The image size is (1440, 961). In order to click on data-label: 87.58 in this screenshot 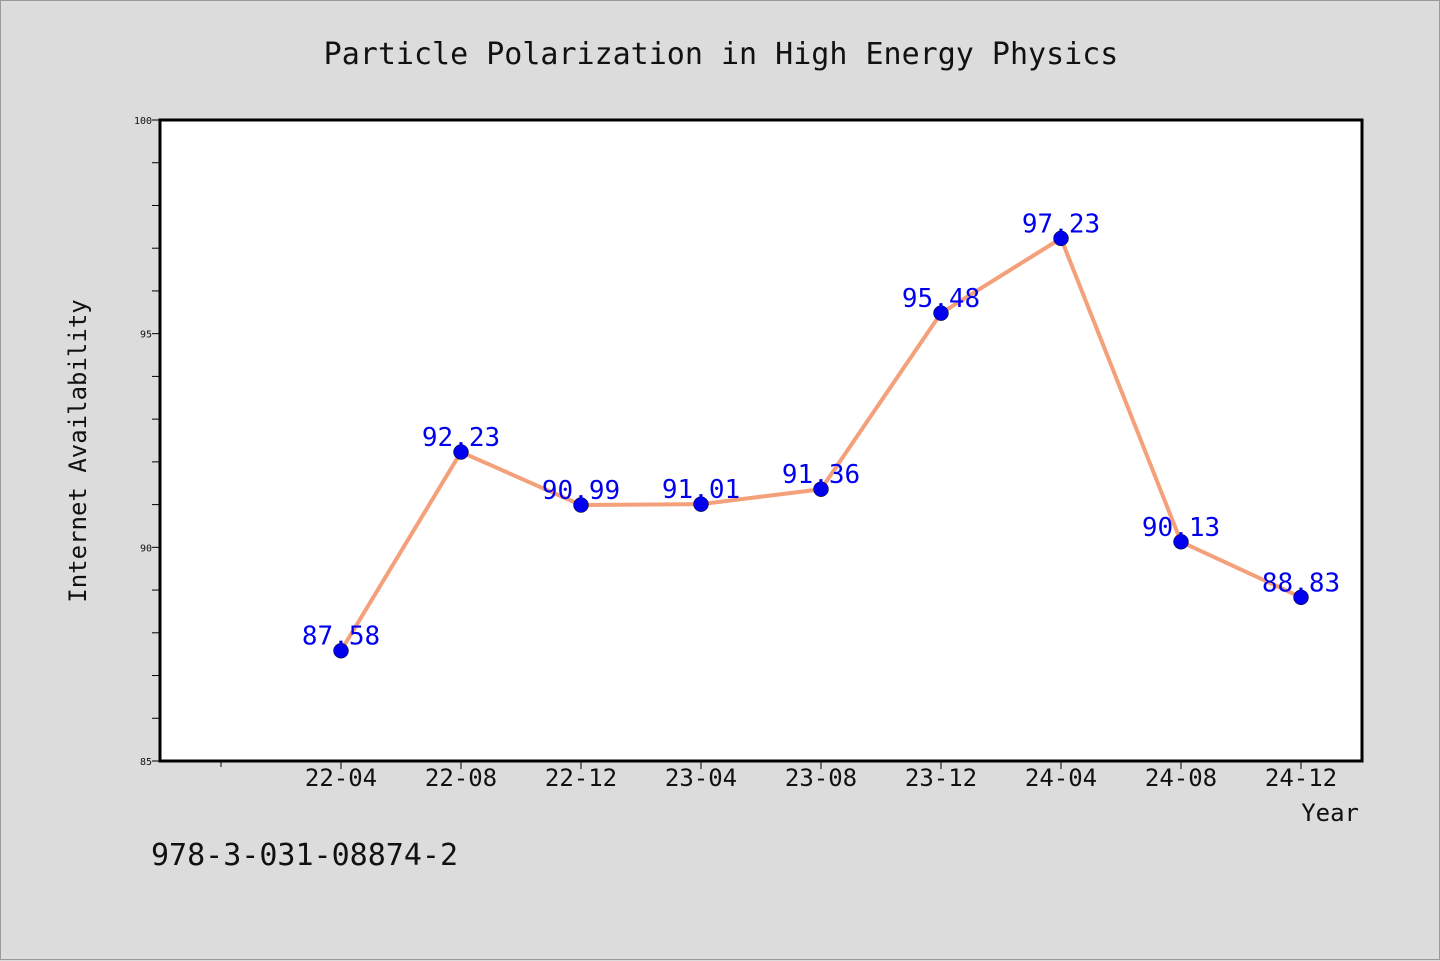, I will do `click(341, 637)`.